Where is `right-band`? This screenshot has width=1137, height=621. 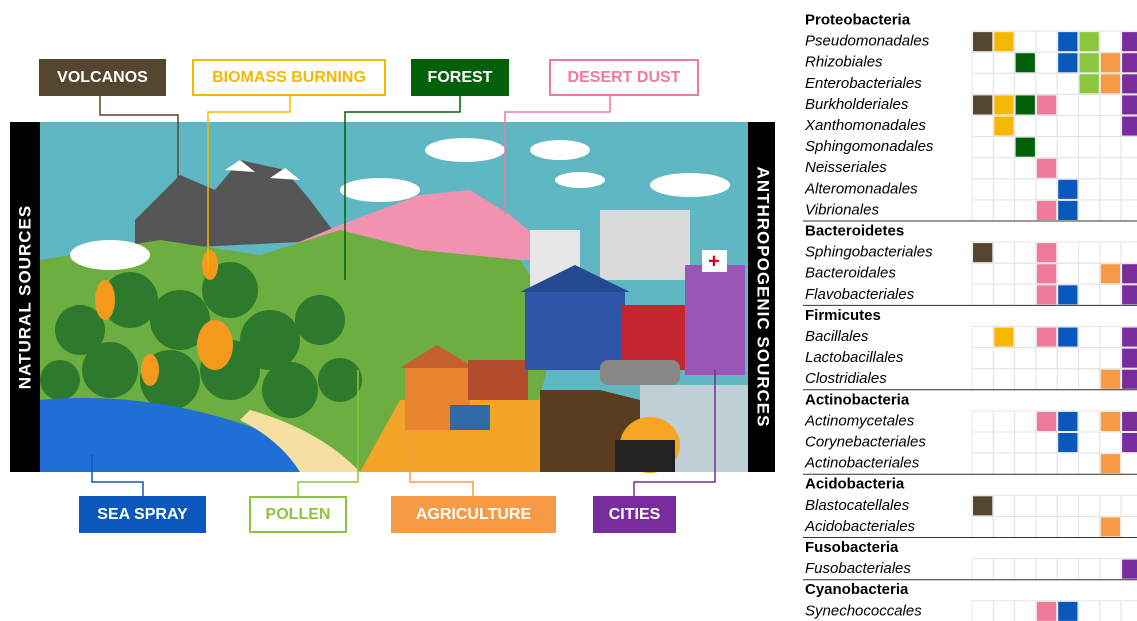 right-band is located at coordinates (761, 297).